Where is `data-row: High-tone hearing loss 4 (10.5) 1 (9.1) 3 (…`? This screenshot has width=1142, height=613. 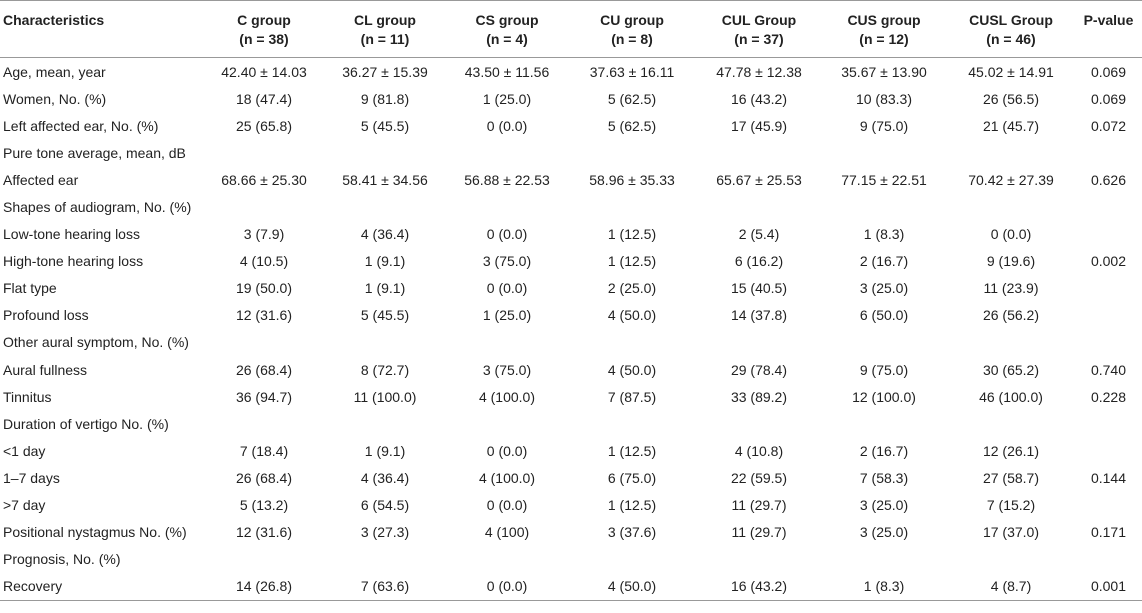
data-row: High-tone hearing loss 4 (10.5) 1 (9.1) 3 (… is located at coordinates (571, 261).